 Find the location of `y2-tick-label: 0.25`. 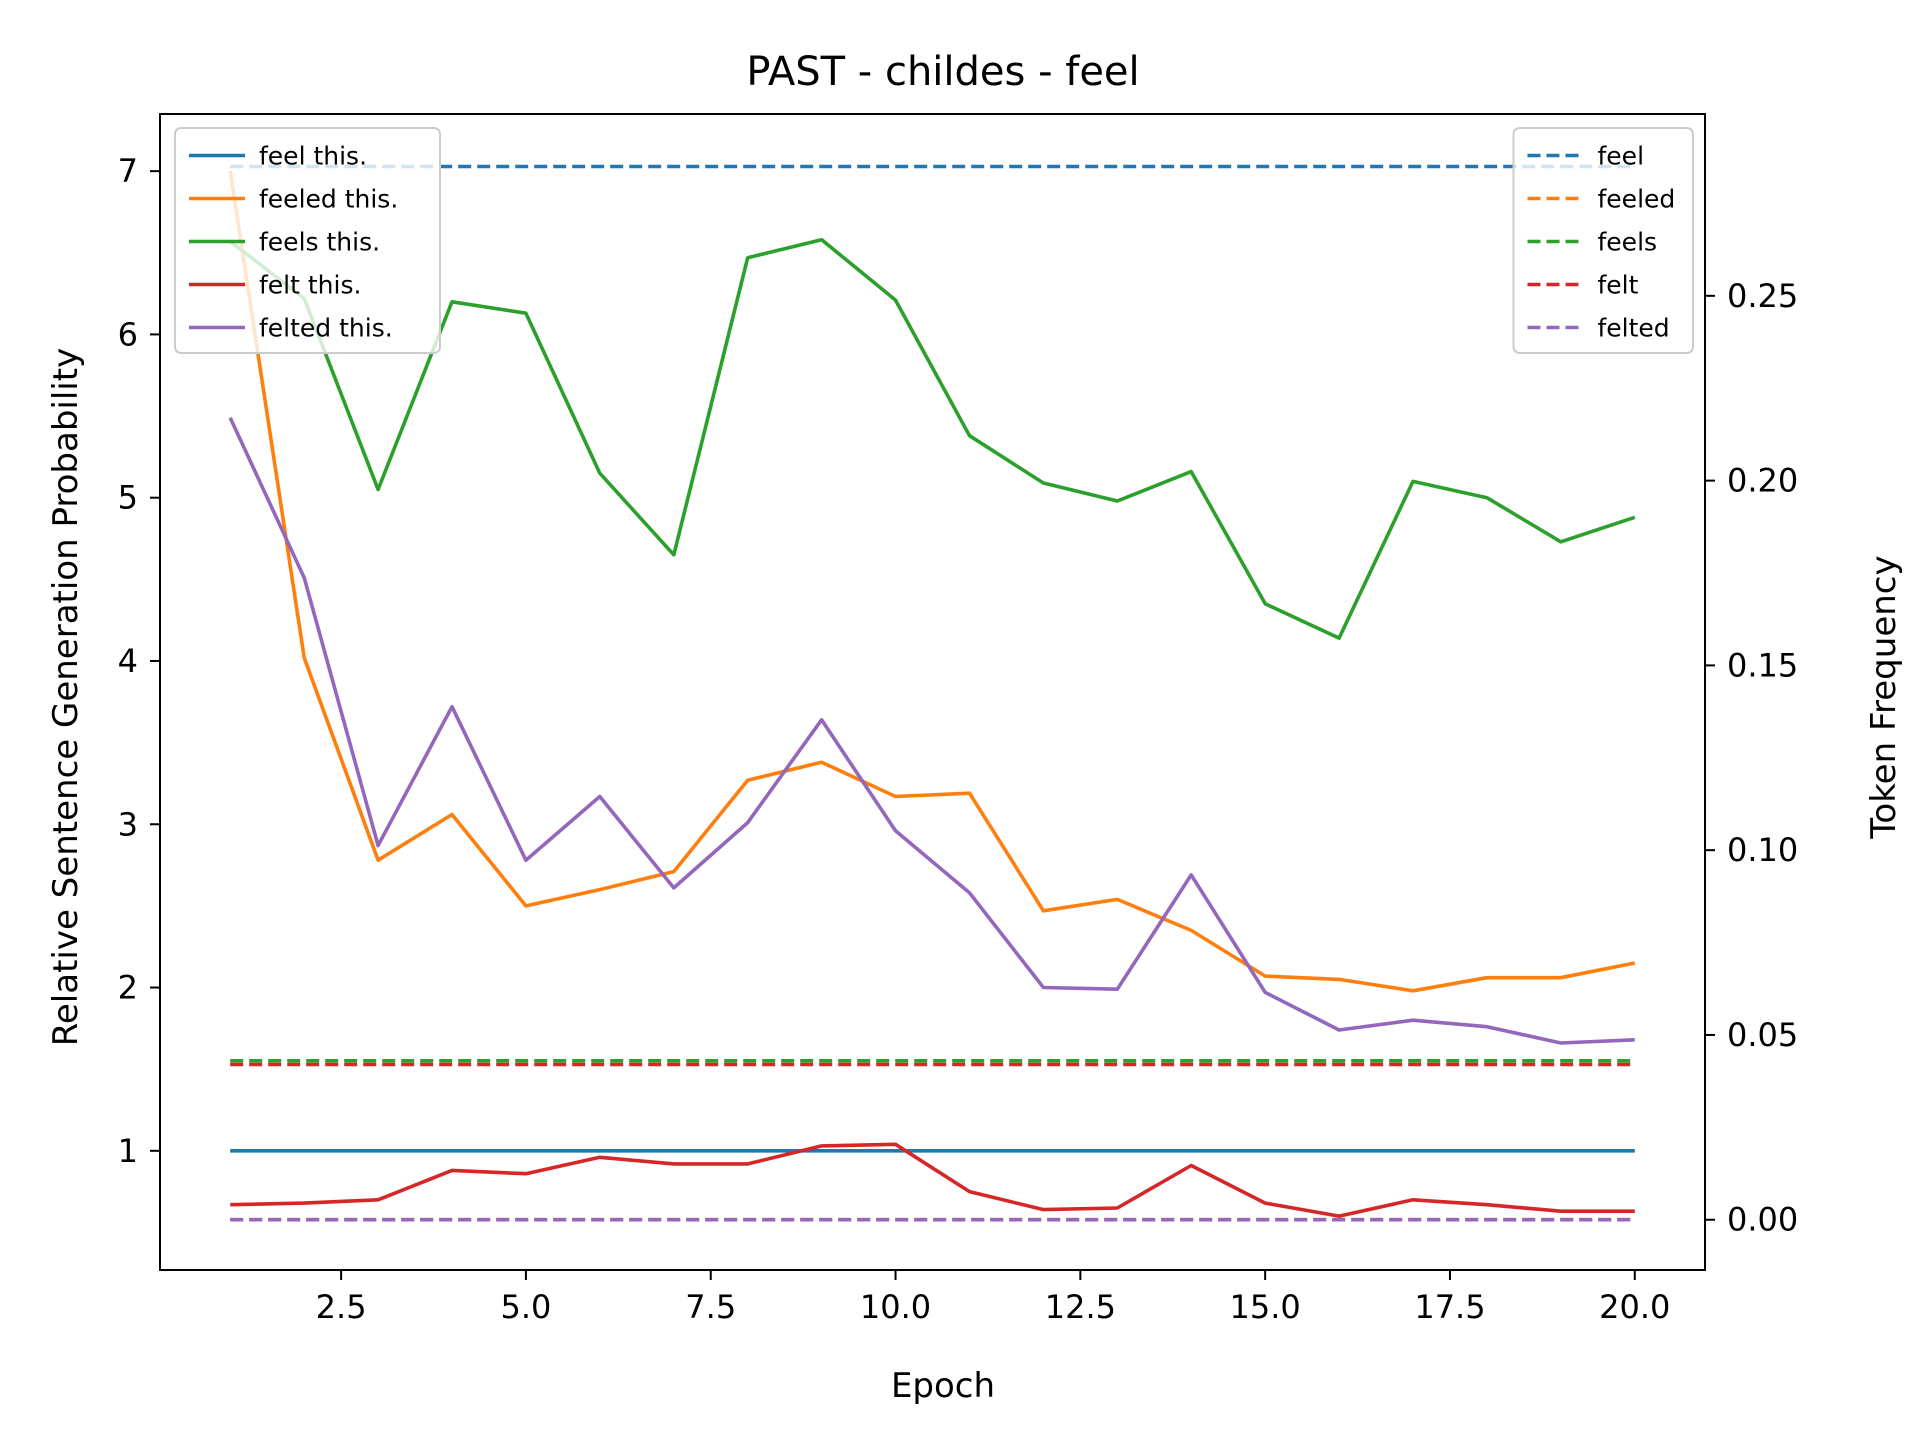

y2-tick-label: 0.25 is located at coordinates (1762, 296).